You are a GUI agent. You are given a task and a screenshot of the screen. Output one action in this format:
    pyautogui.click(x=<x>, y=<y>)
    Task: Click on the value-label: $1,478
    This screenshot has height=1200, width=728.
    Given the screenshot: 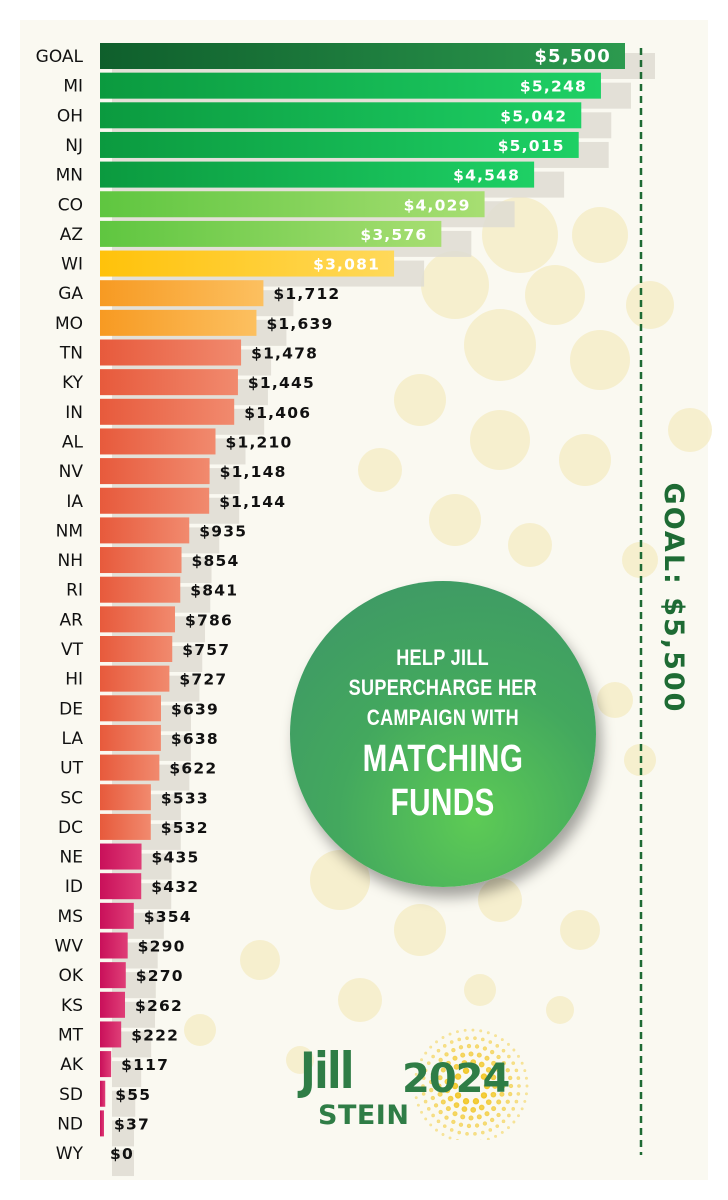 What is the action you would take?
    pyautogui.click(x=284, y=354)
    